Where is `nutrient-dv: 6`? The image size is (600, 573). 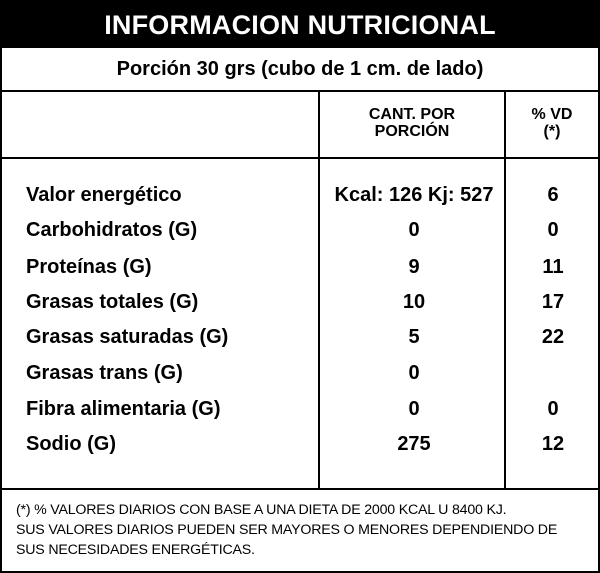 nutrient-dv: 6 is located at coordinates (553, 195).